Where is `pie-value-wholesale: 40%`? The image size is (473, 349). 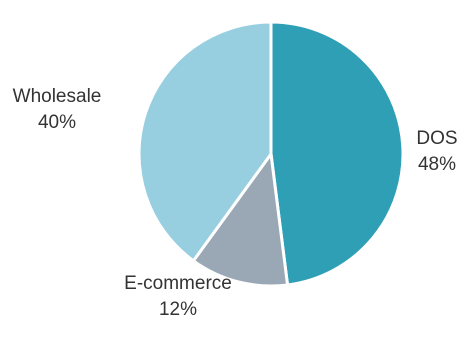
pie-value-wholesale: 40% is located at coordinates (57, 122).